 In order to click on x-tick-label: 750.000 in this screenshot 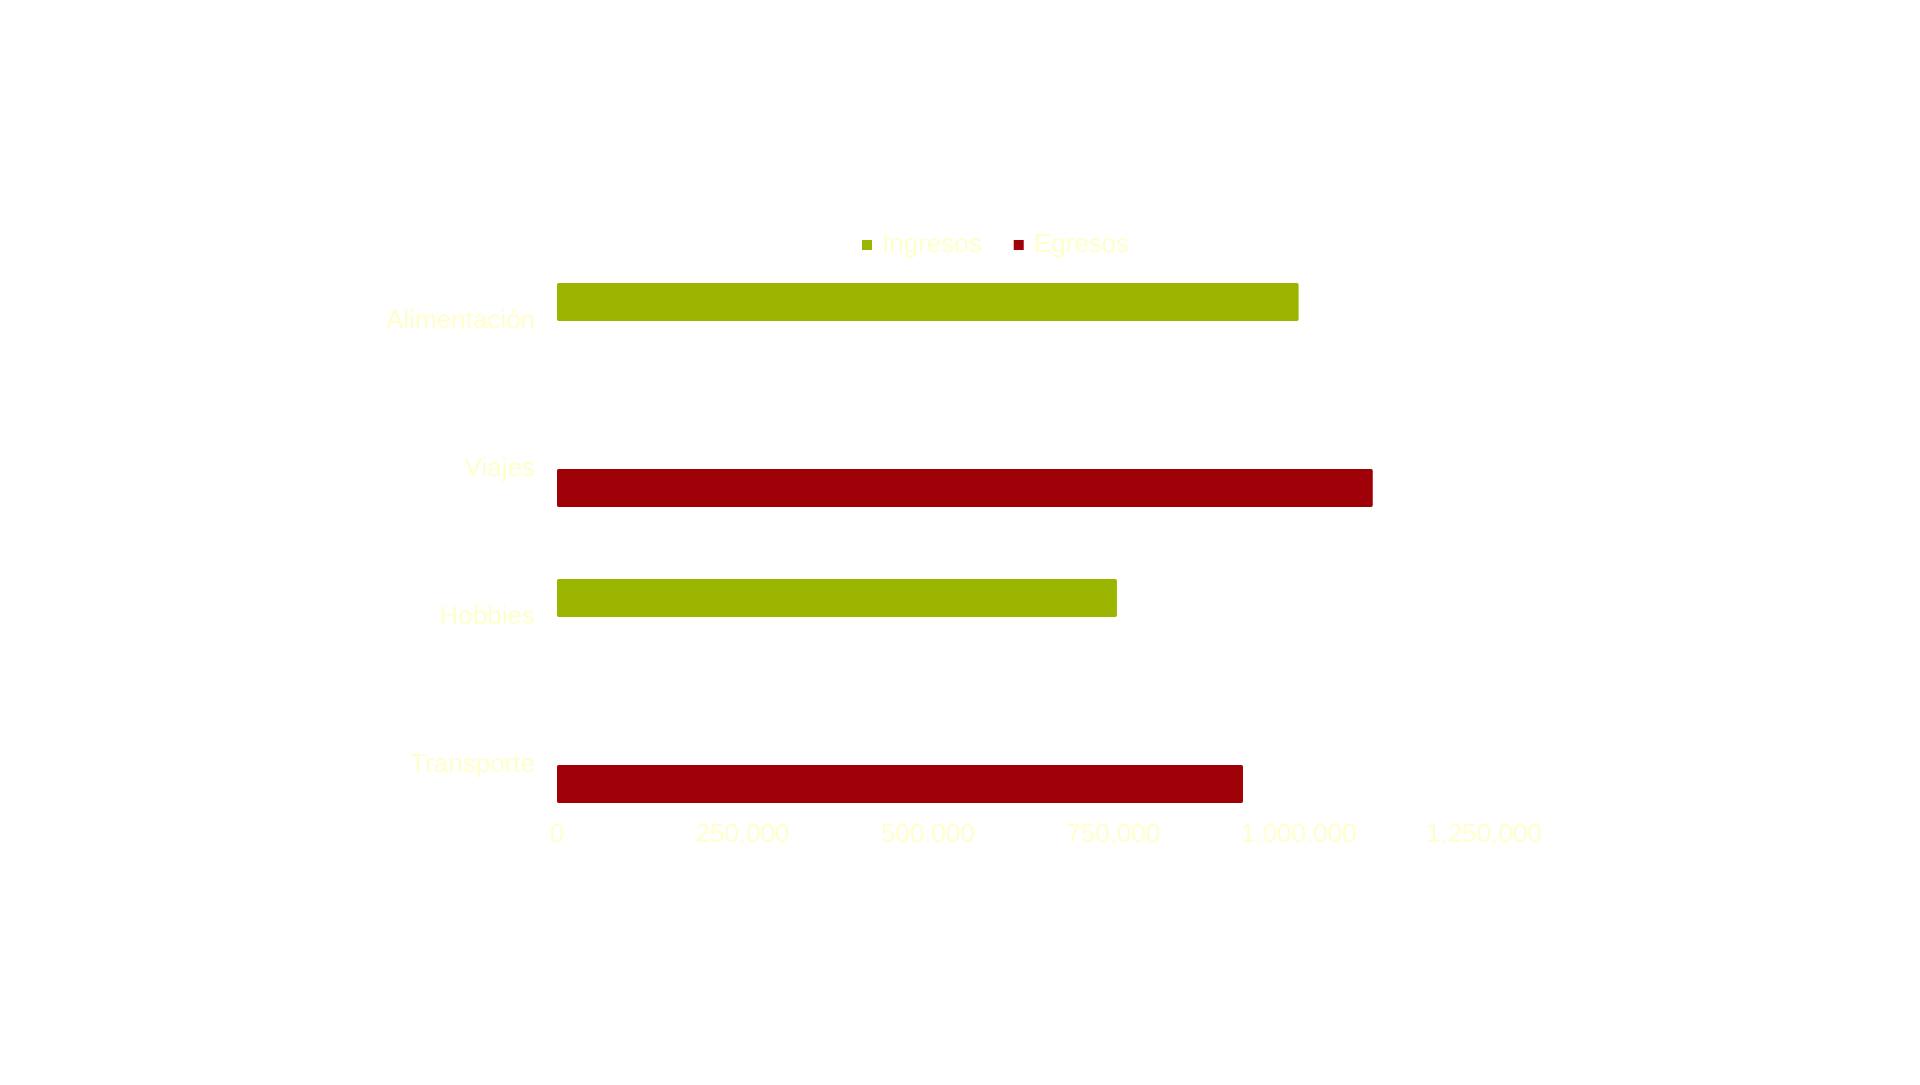, I will do `click(1113, 833)`.